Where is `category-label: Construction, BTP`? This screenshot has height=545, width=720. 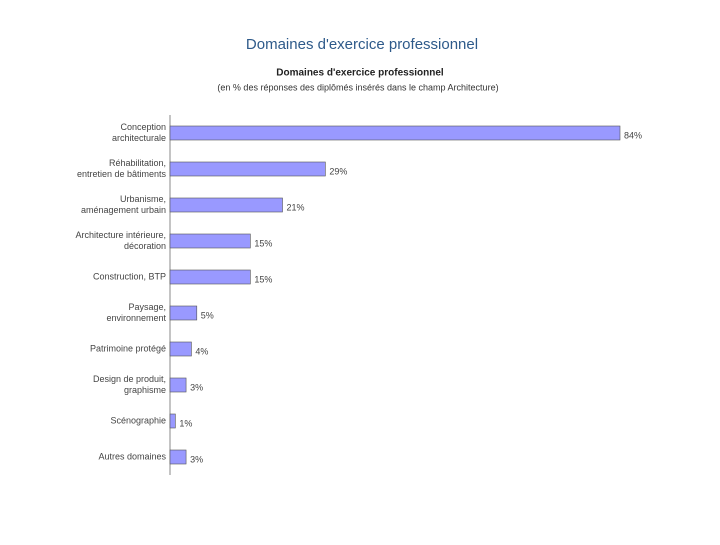 category-label: Construction, BTP is located at coordinates (129, 276).